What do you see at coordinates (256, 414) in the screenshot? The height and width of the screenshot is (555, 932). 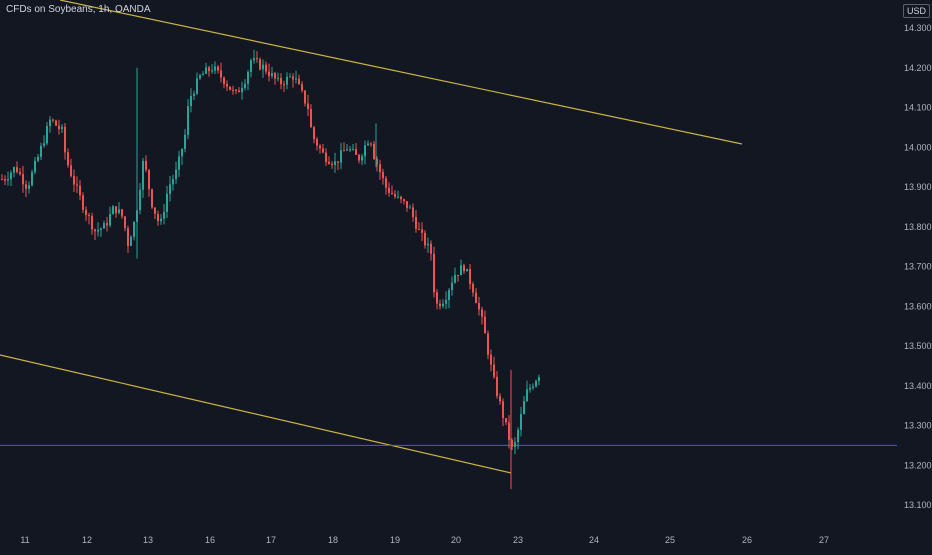 I see `trendline` at bounding box center [256, 414].